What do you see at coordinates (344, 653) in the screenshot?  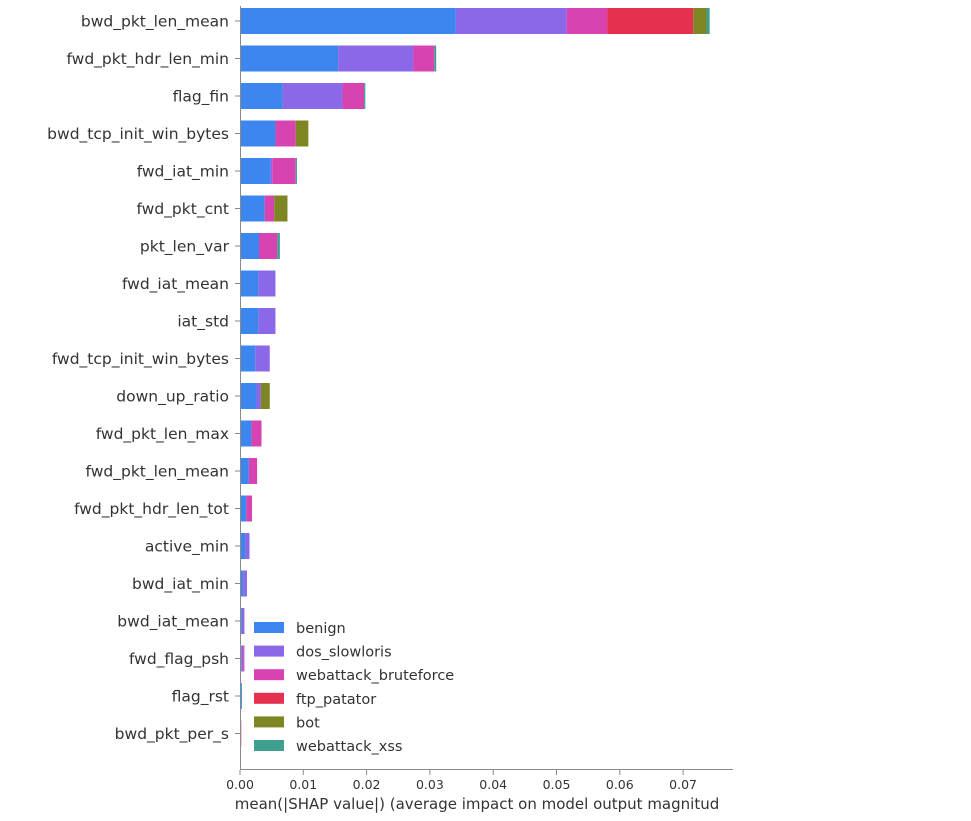 I see `legend-label: dos_slowloris` at bounding box center [344, 653].